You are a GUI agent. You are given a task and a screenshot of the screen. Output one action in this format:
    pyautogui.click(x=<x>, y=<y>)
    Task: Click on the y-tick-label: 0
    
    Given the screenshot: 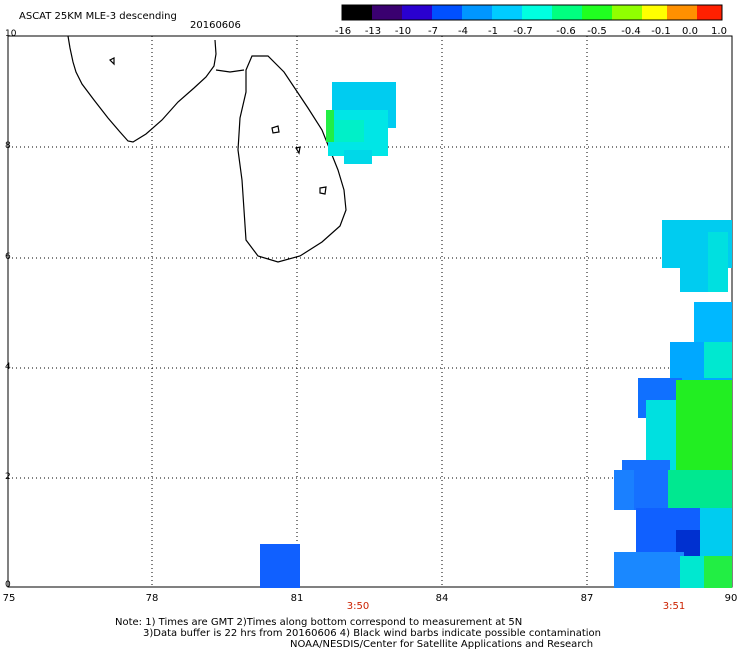 What is the action you would take?
    pyautogui.click(x=8, y=585)
    